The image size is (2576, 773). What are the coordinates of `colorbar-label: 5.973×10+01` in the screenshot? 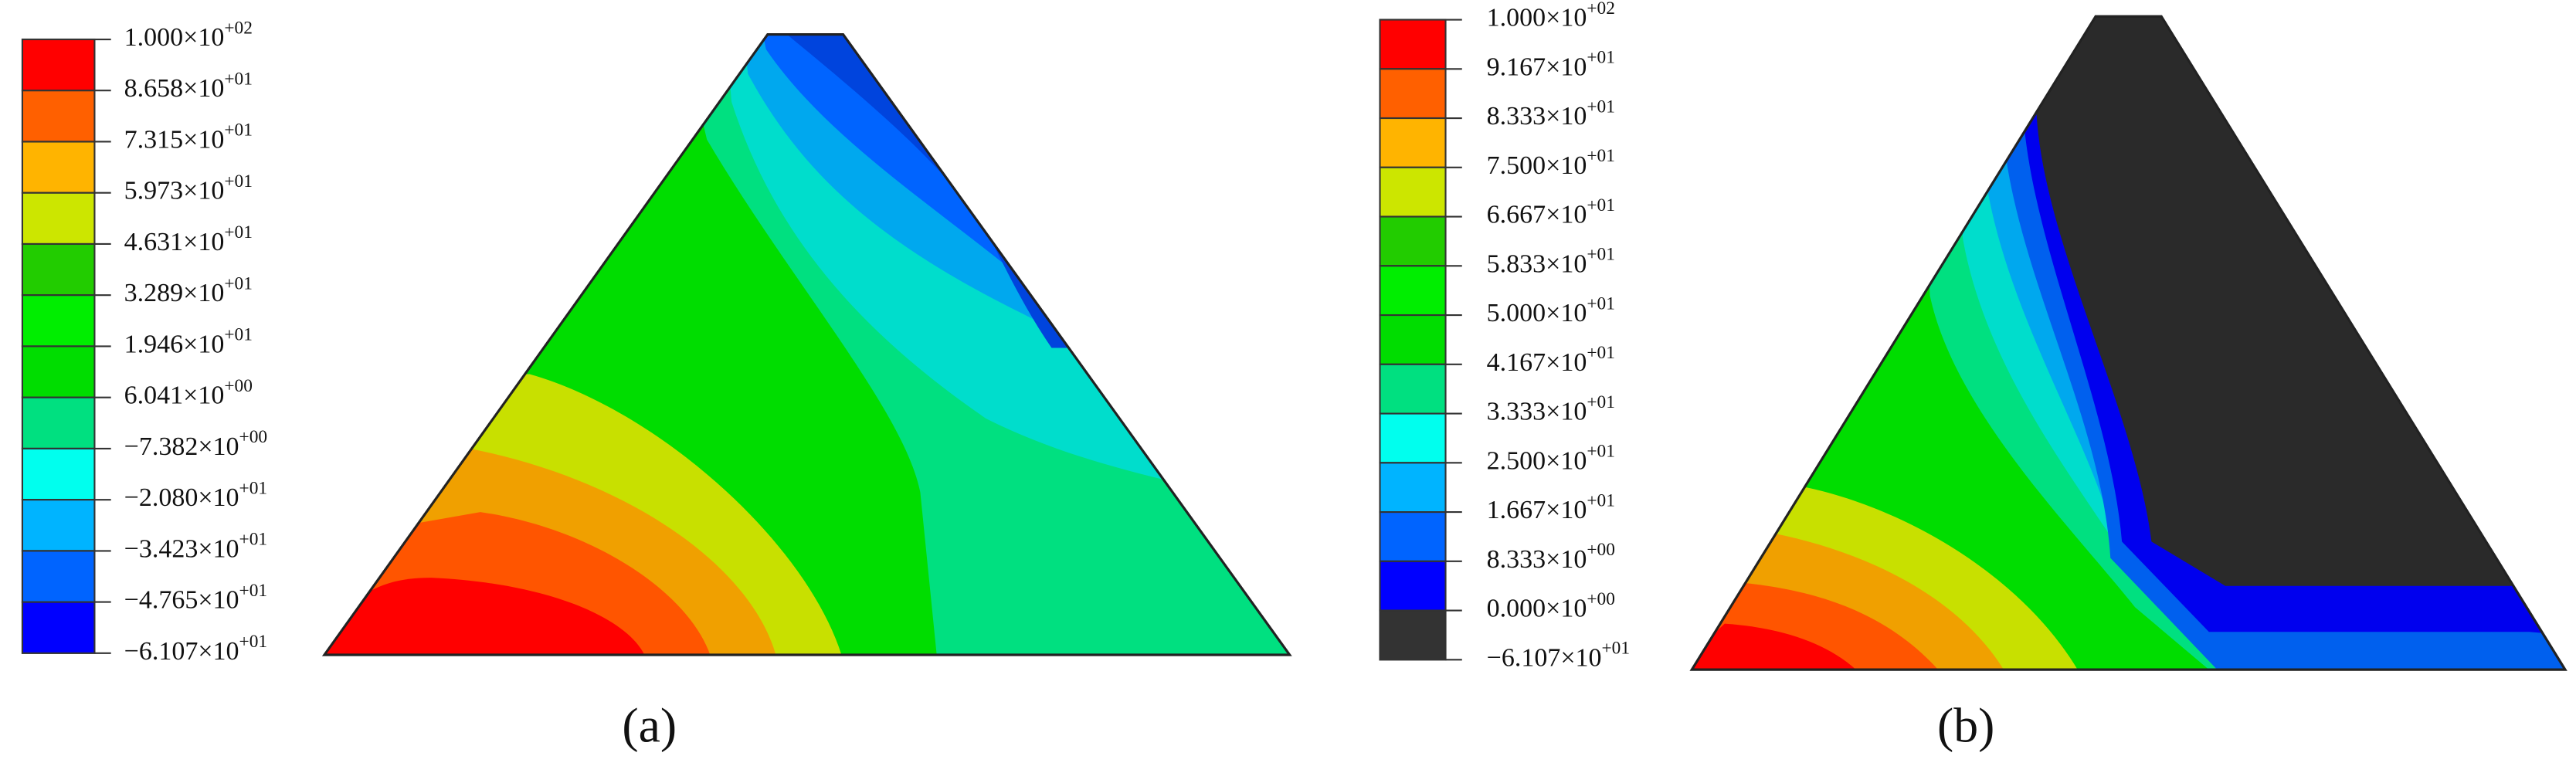 It's located at (188, 188).